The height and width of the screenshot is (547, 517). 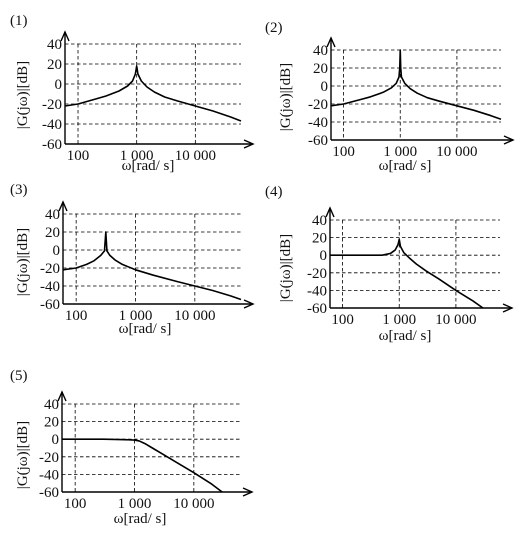 I want to click on panel-label: (2), so click(x=274, y=28).